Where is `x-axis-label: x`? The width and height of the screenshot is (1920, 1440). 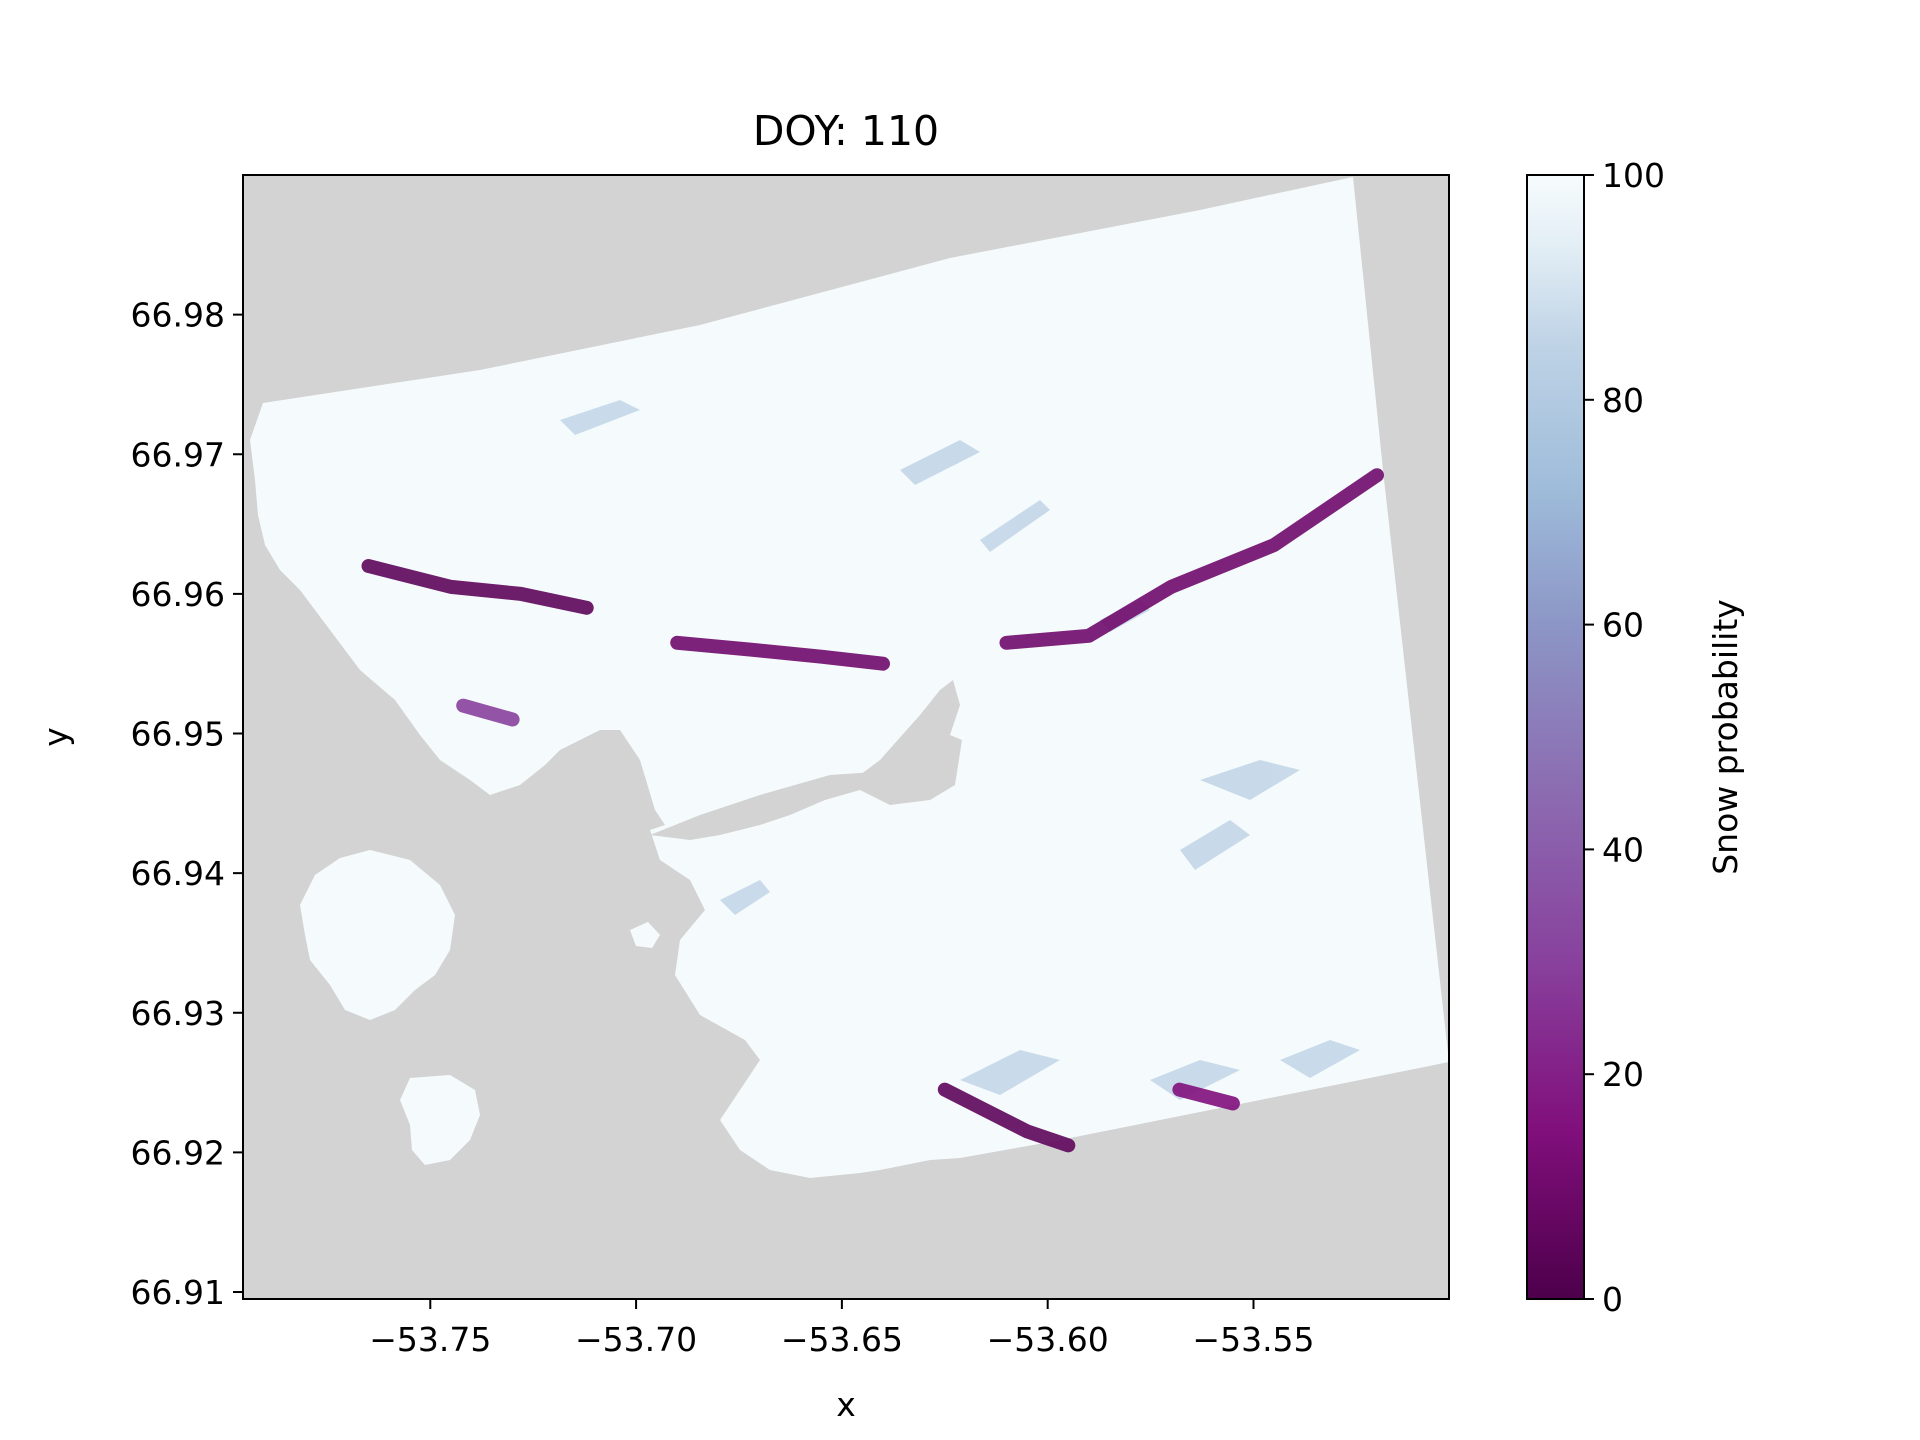 x-axis-label: x is located at coordinates (846, 1404).